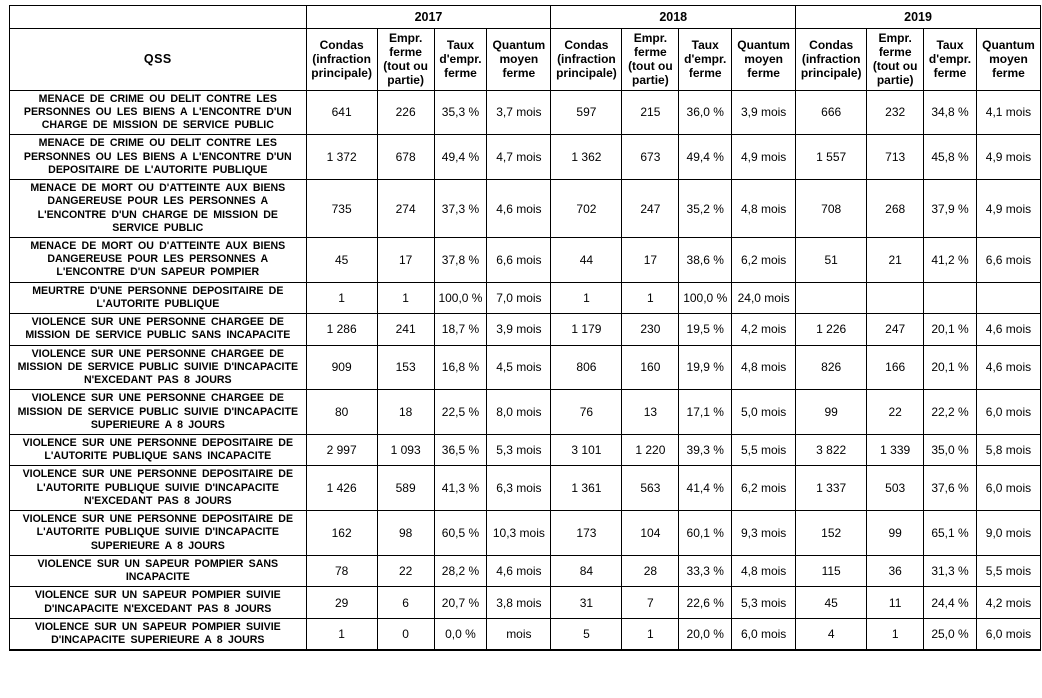  Describe the element at coordinates (405, 367) in the screenshot. I see `value-cell: 153` at that location.